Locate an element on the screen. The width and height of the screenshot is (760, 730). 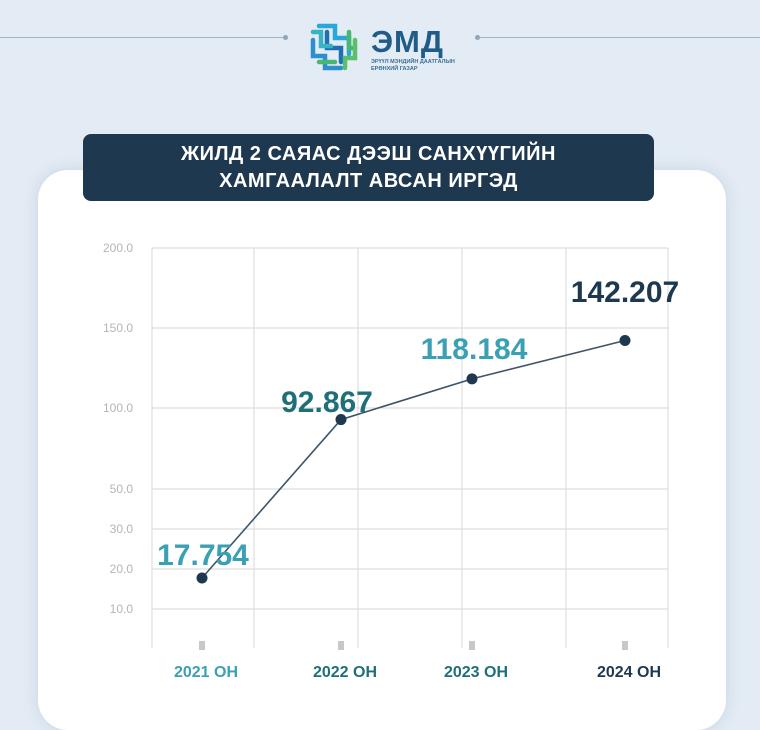
data-label: 92.867 is located at coordinates (327, 402).